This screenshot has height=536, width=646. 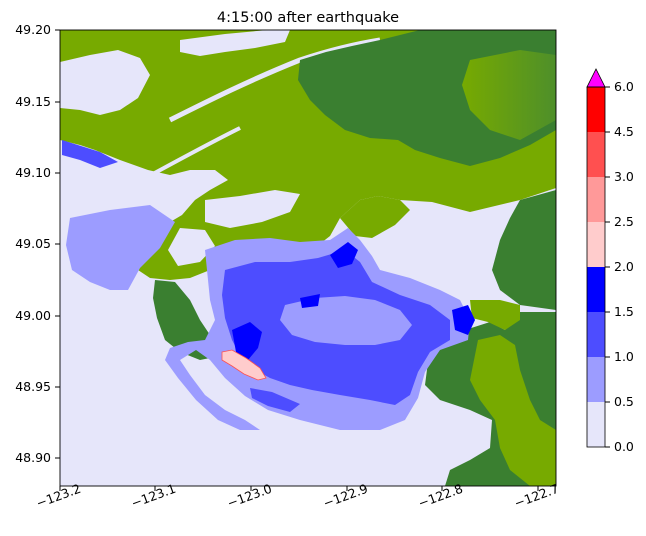 I want to click on colorbar-tick-label: 2.0, so click(x=624, y=266).